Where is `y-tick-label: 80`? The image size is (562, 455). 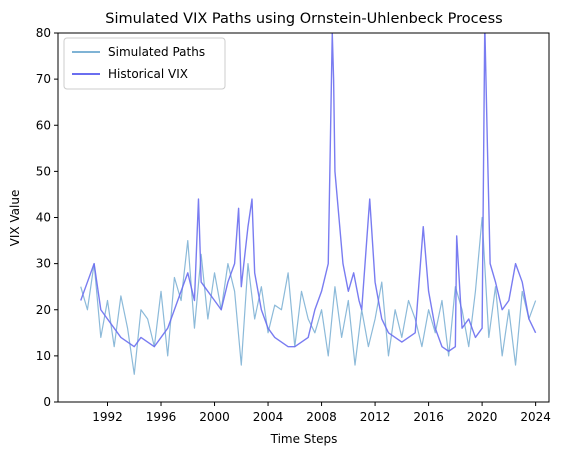
y-tick-label: 80 is located at coordinates (43, 33).